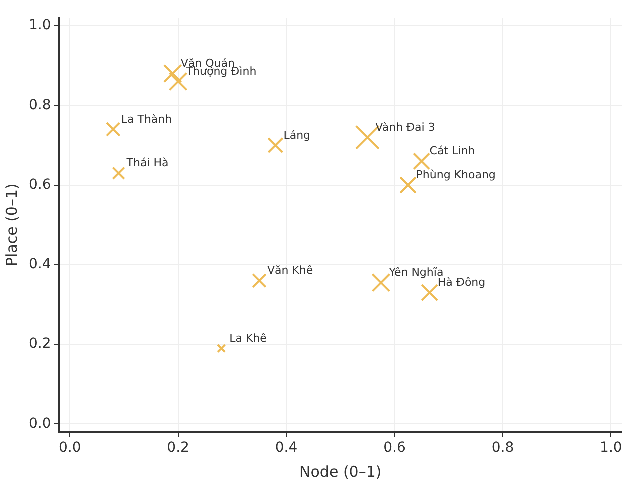 This screenshot has height=486, width=640. I want to click on x-tick-label: 1.0, so click(611, 448).